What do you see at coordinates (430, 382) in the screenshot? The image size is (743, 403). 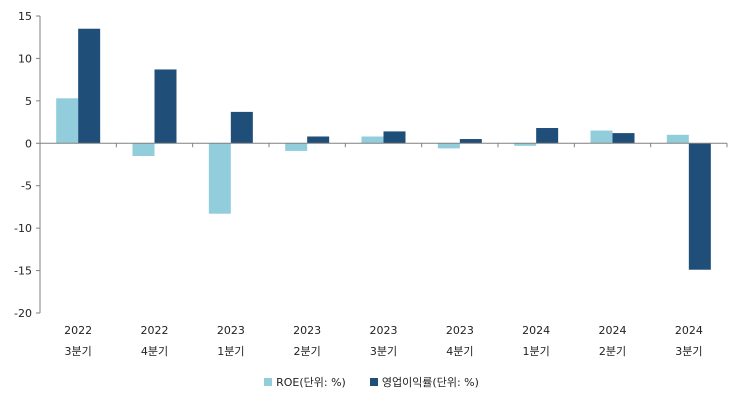 I see `legend-label-operating-margin: 영업이익률(단위: %)` at bounding box center [430, 382].